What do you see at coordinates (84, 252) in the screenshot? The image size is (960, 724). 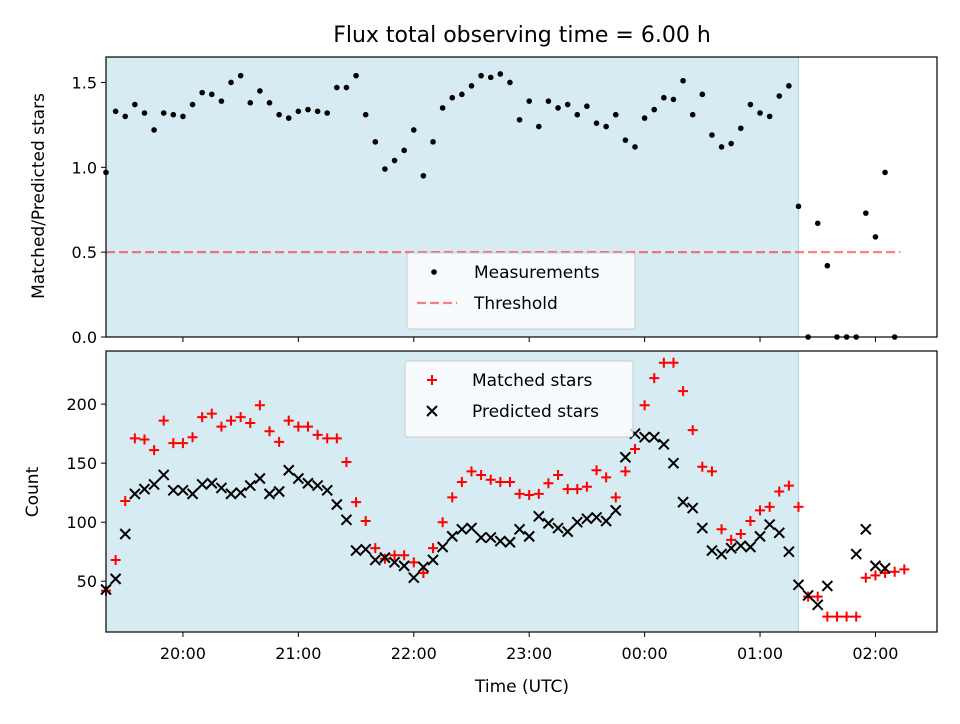 I see `y-tick-label: 0.5` at bounding box center [84, 252].